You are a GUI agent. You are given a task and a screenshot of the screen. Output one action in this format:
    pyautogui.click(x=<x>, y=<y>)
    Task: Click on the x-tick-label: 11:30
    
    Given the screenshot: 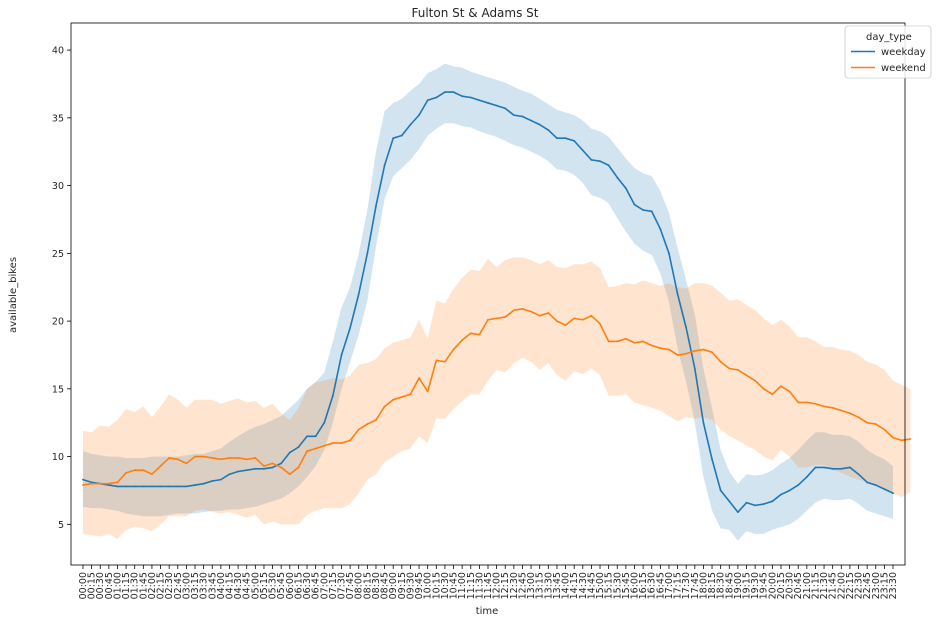 What is the action you would take?
    pyautogui.click(x=479, y=585)
    